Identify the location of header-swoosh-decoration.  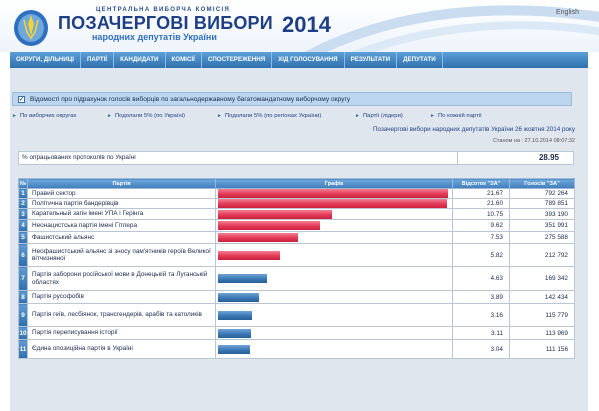
(451, 28).